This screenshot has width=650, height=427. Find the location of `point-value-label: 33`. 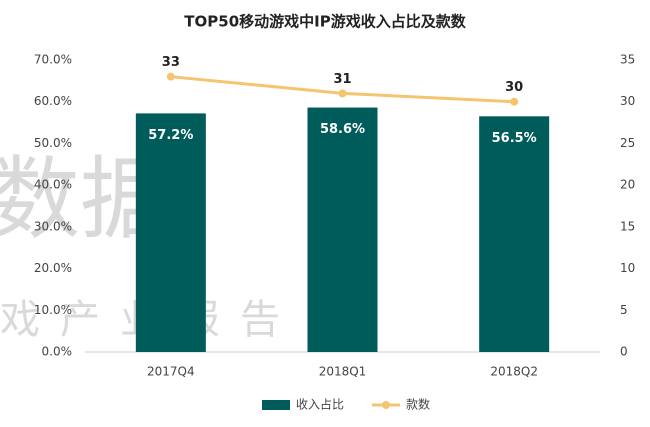

point-value-label: 33 is located at coordinates (171, 62).